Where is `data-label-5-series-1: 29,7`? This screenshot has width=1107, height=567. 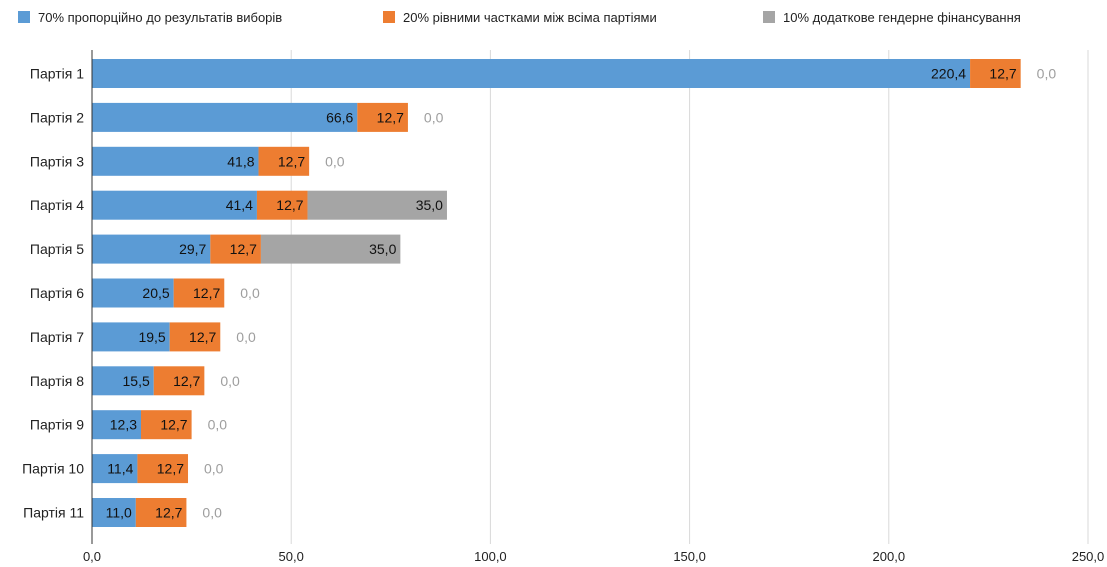
data-label-5-series-1: 29,7 is located at coordinates (192, 249).